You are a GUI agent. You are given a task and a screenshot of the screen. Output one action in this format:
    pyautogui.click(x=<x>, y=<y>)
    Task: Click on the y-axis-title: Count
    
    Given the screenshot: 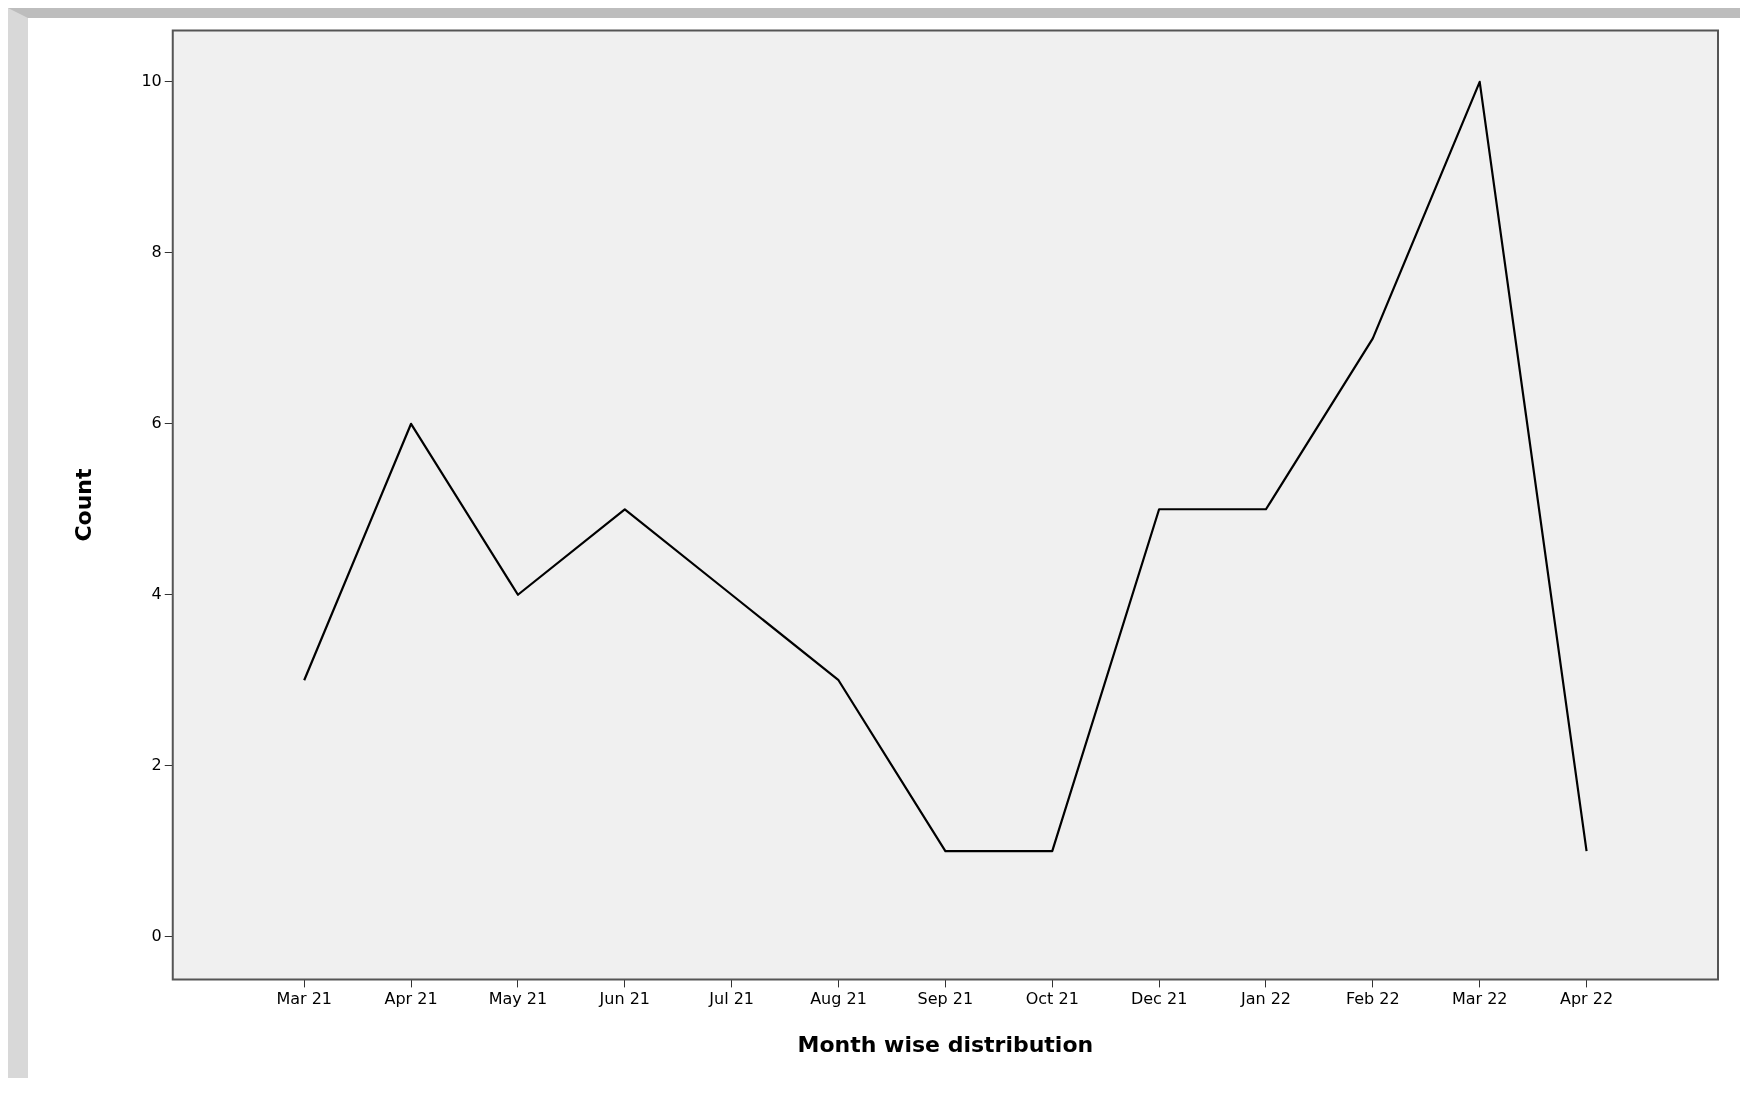 What is the action you would take?
    pyautogui.click(x=83, y=504)
    